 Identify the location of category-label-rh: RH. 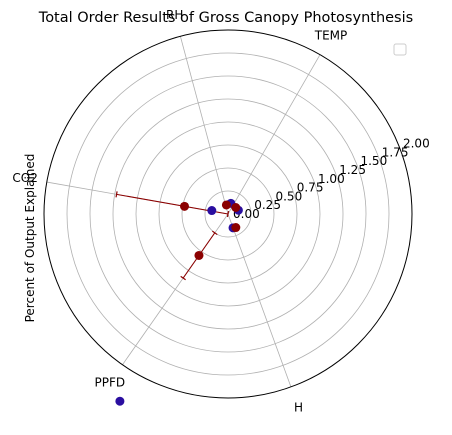
(174, 15).